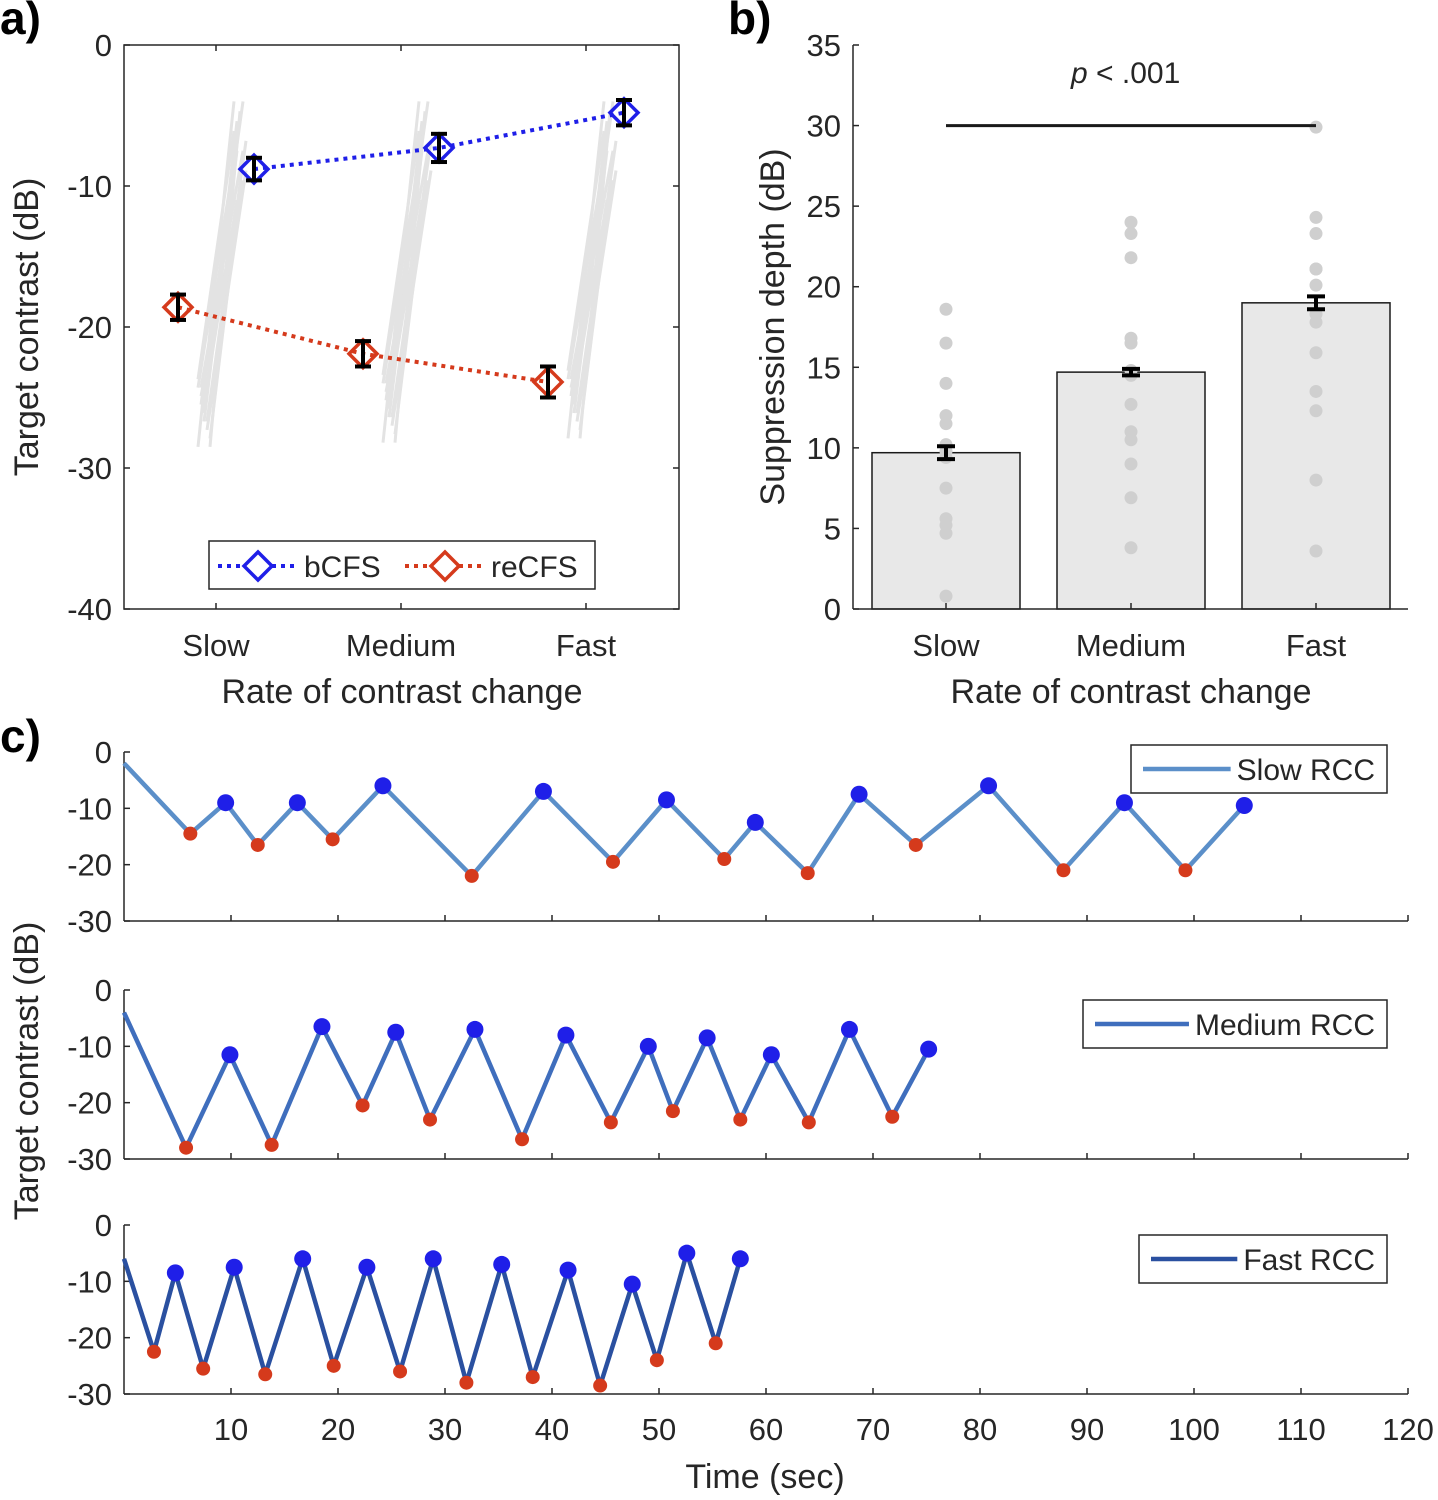  What do you see at coordinates (659, 1429) in the screenshot?
I see `x-tick-label: 50` at bounding box center [659, 1429].